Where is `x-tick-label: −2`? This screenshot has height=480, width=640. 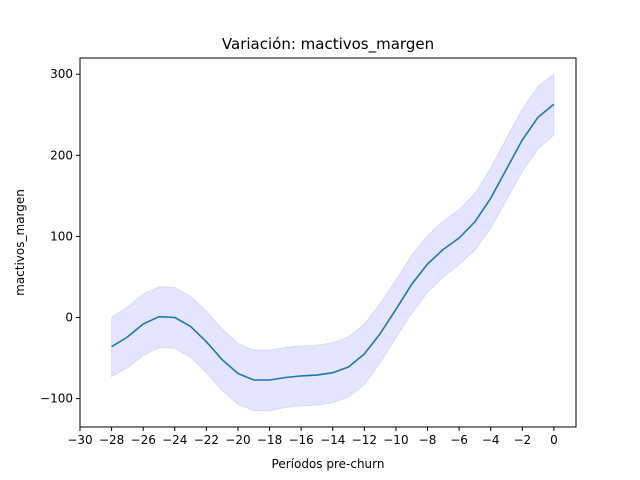
x-tick-label: −2 is located at coordinates (522, 440).